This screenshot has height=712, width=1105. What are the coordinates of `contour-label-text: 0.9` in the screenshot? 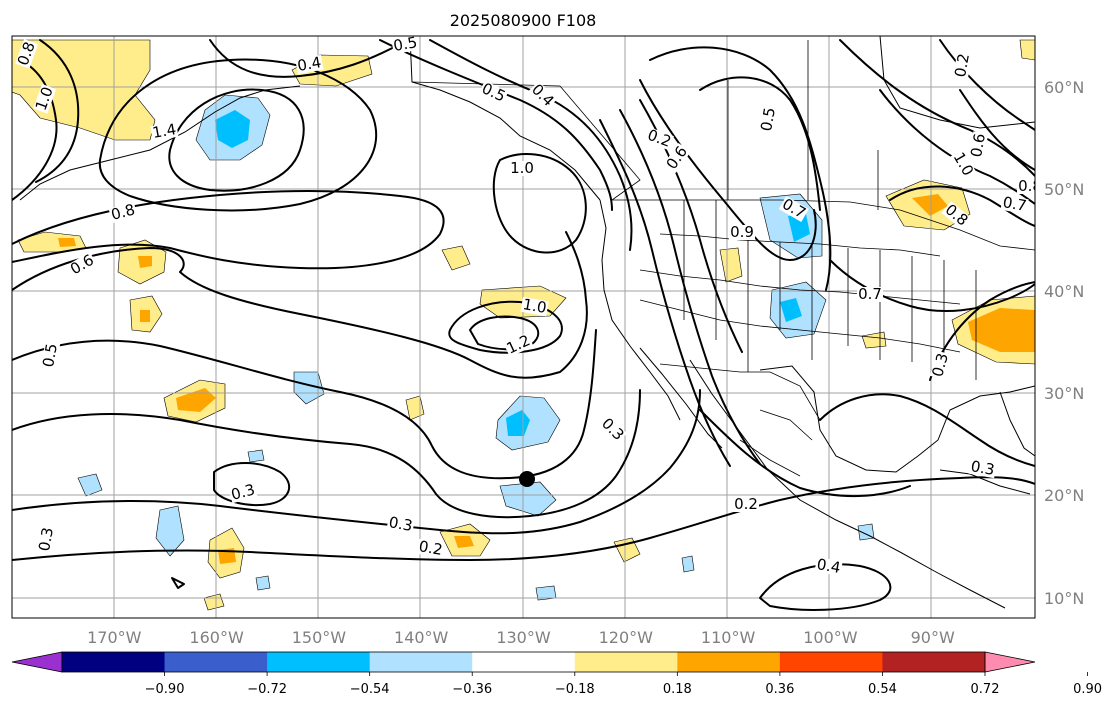 It's located at (742, 232).